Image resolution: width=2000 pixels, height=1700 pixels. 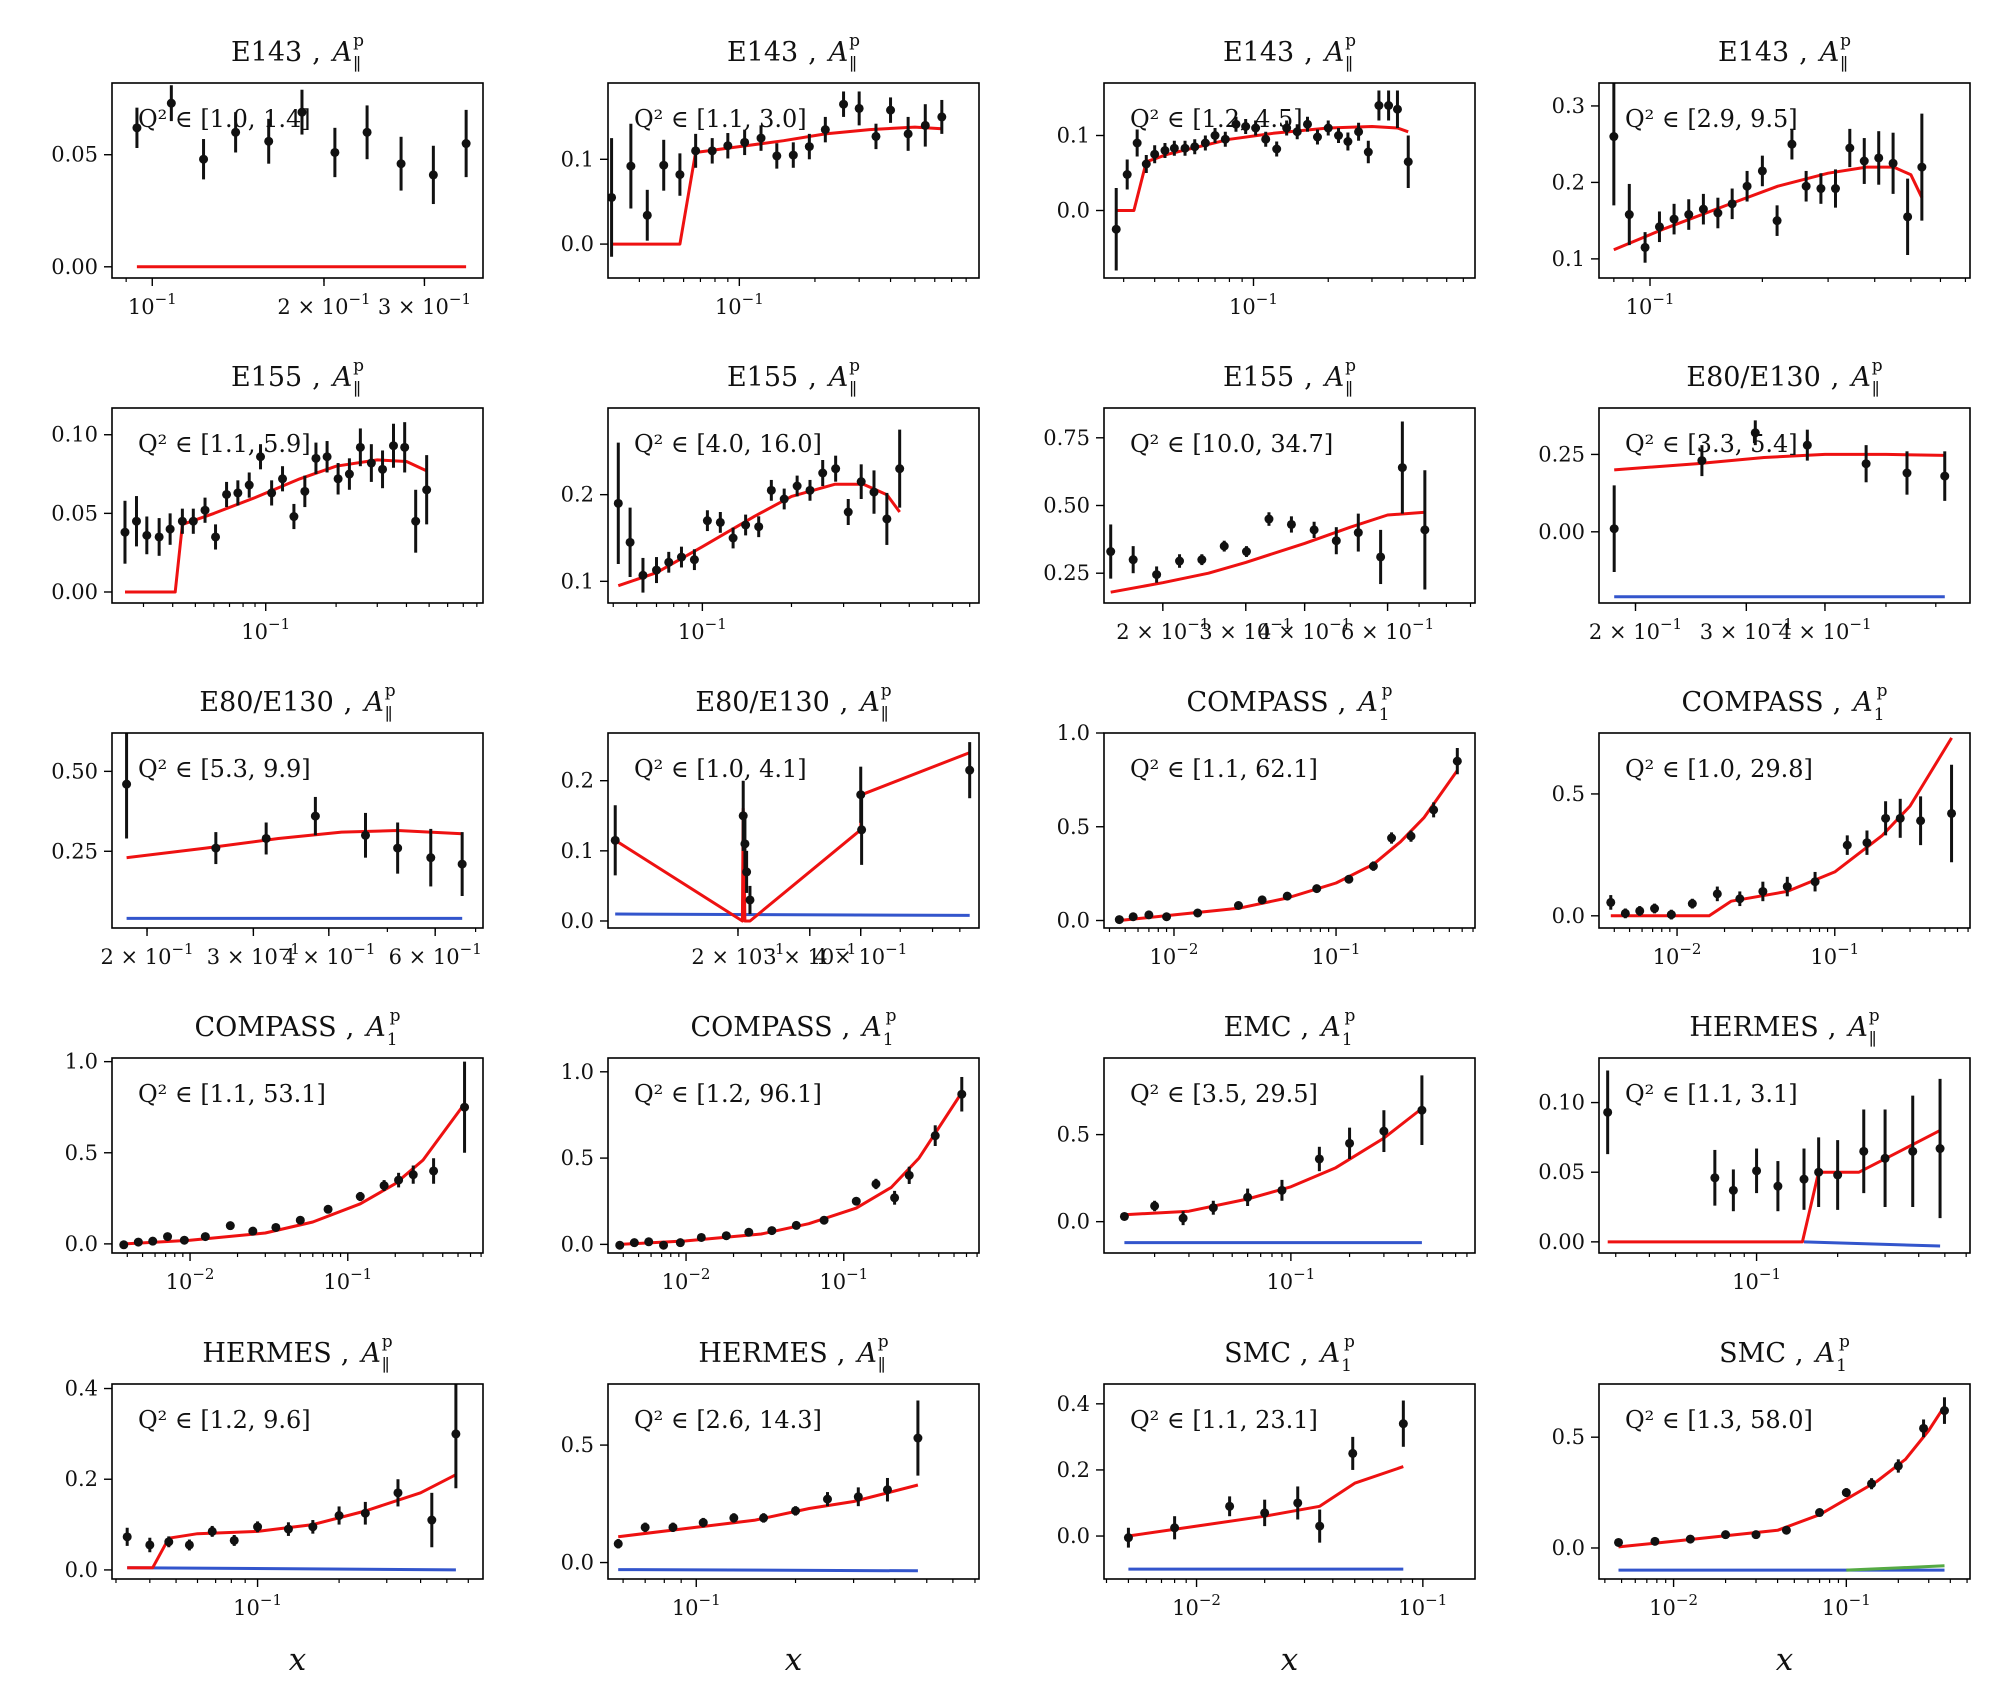 I want to click on x-tick-label: 10⁻¹, so click(x=1422, y=1605).